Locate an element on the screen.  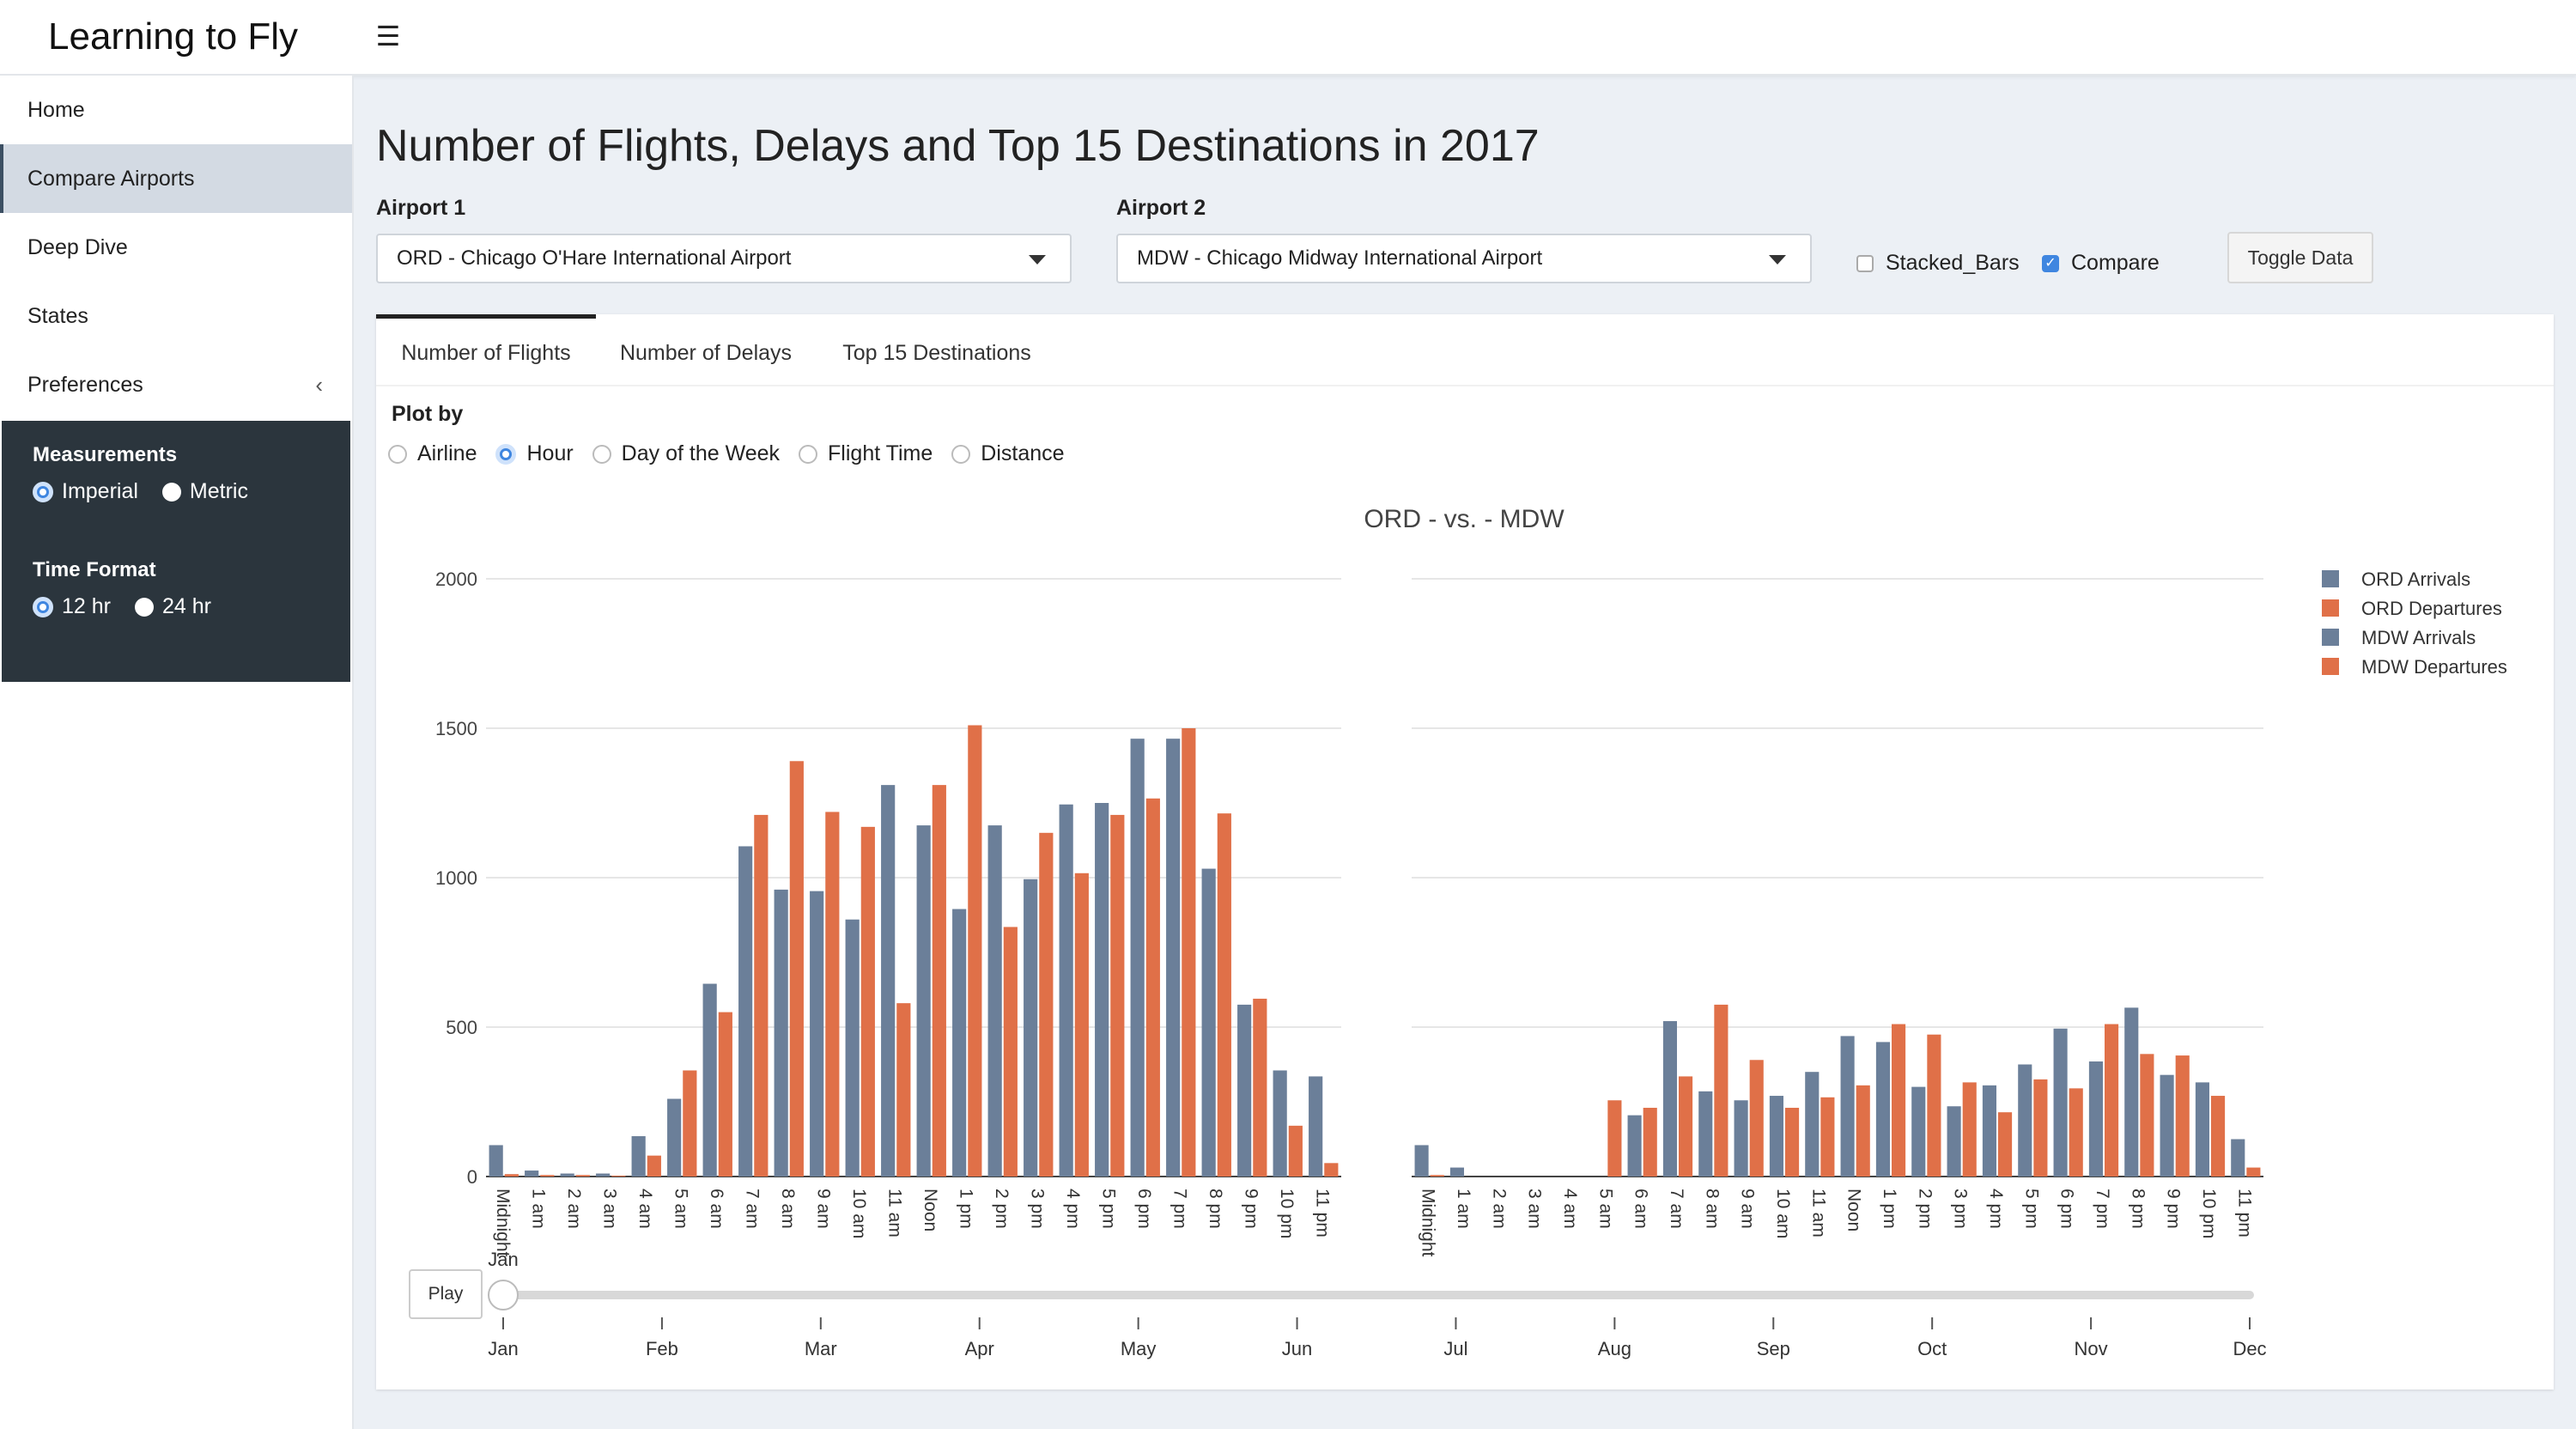
tab-number-of-flights: Number of Flights is located at coordinates (486, 351).